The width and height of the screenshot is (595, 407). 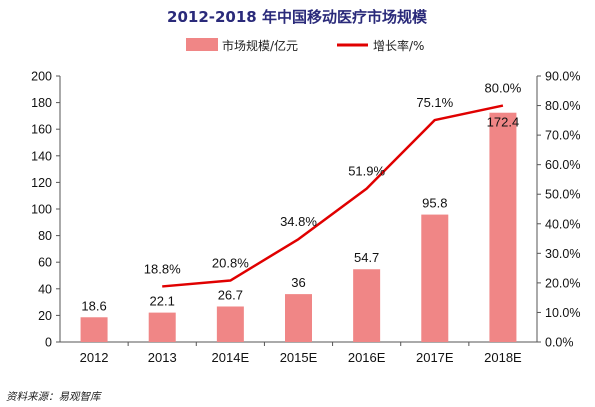 I want to click on left-tick-label: 60, so click(x=45, y=263).